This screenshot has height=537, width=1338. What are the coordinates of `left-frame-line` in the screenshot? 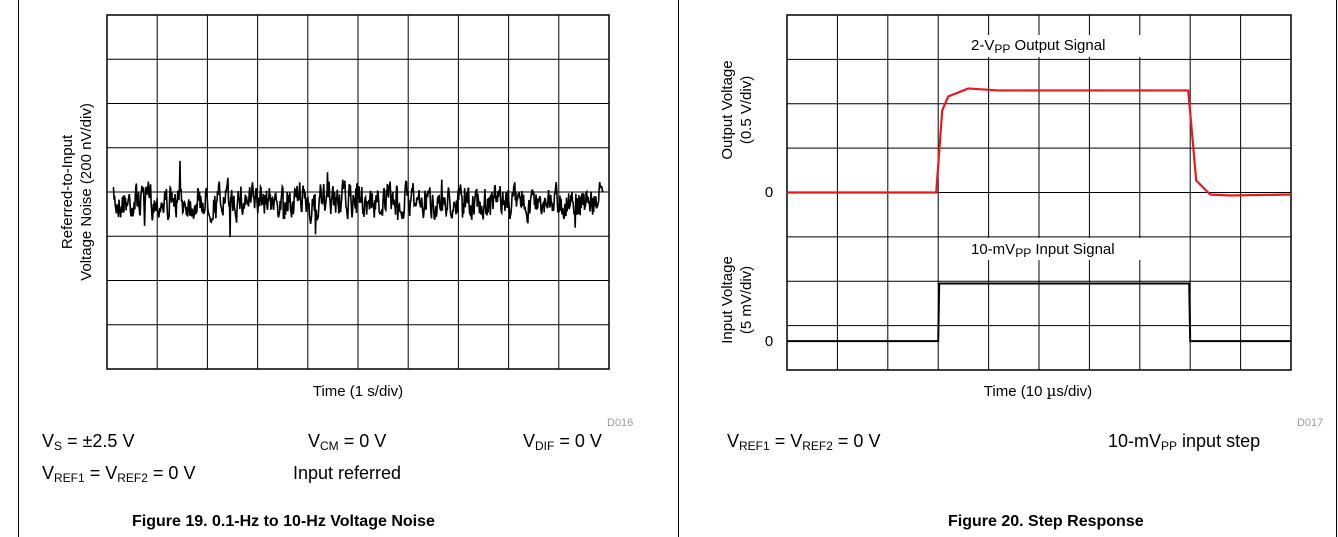 It's located at (18, 268).